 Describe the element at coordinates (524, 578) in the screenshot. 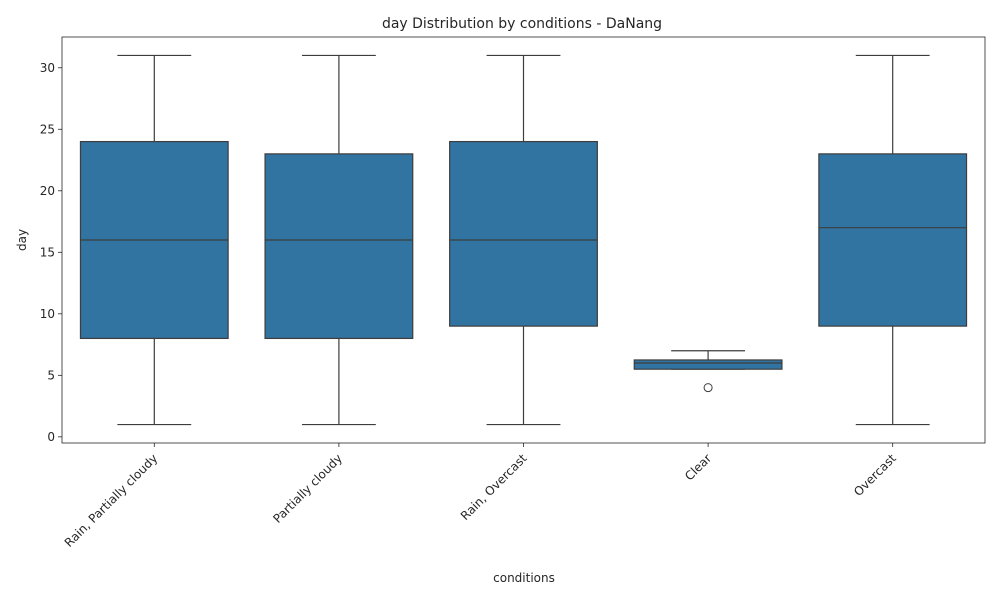

I see `x-axis-label: conditions` at that location.